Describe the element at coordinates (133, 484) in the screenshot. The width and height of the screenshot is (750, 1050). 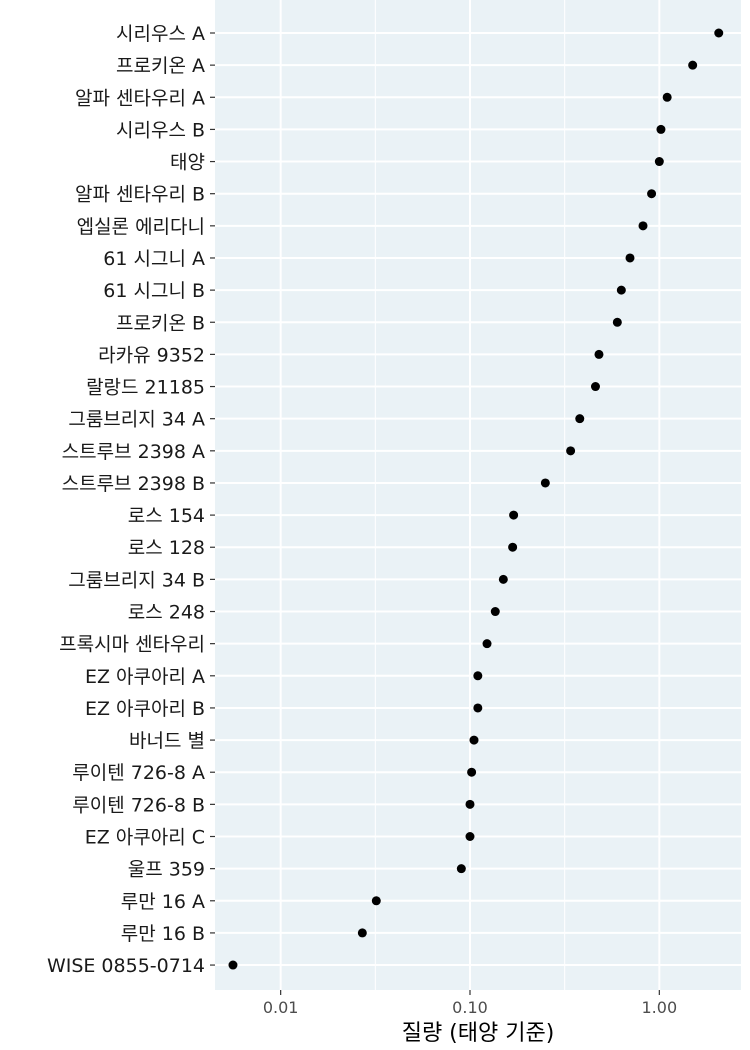
I see `y-tick-label: 스트루브 2398 B` at that location.